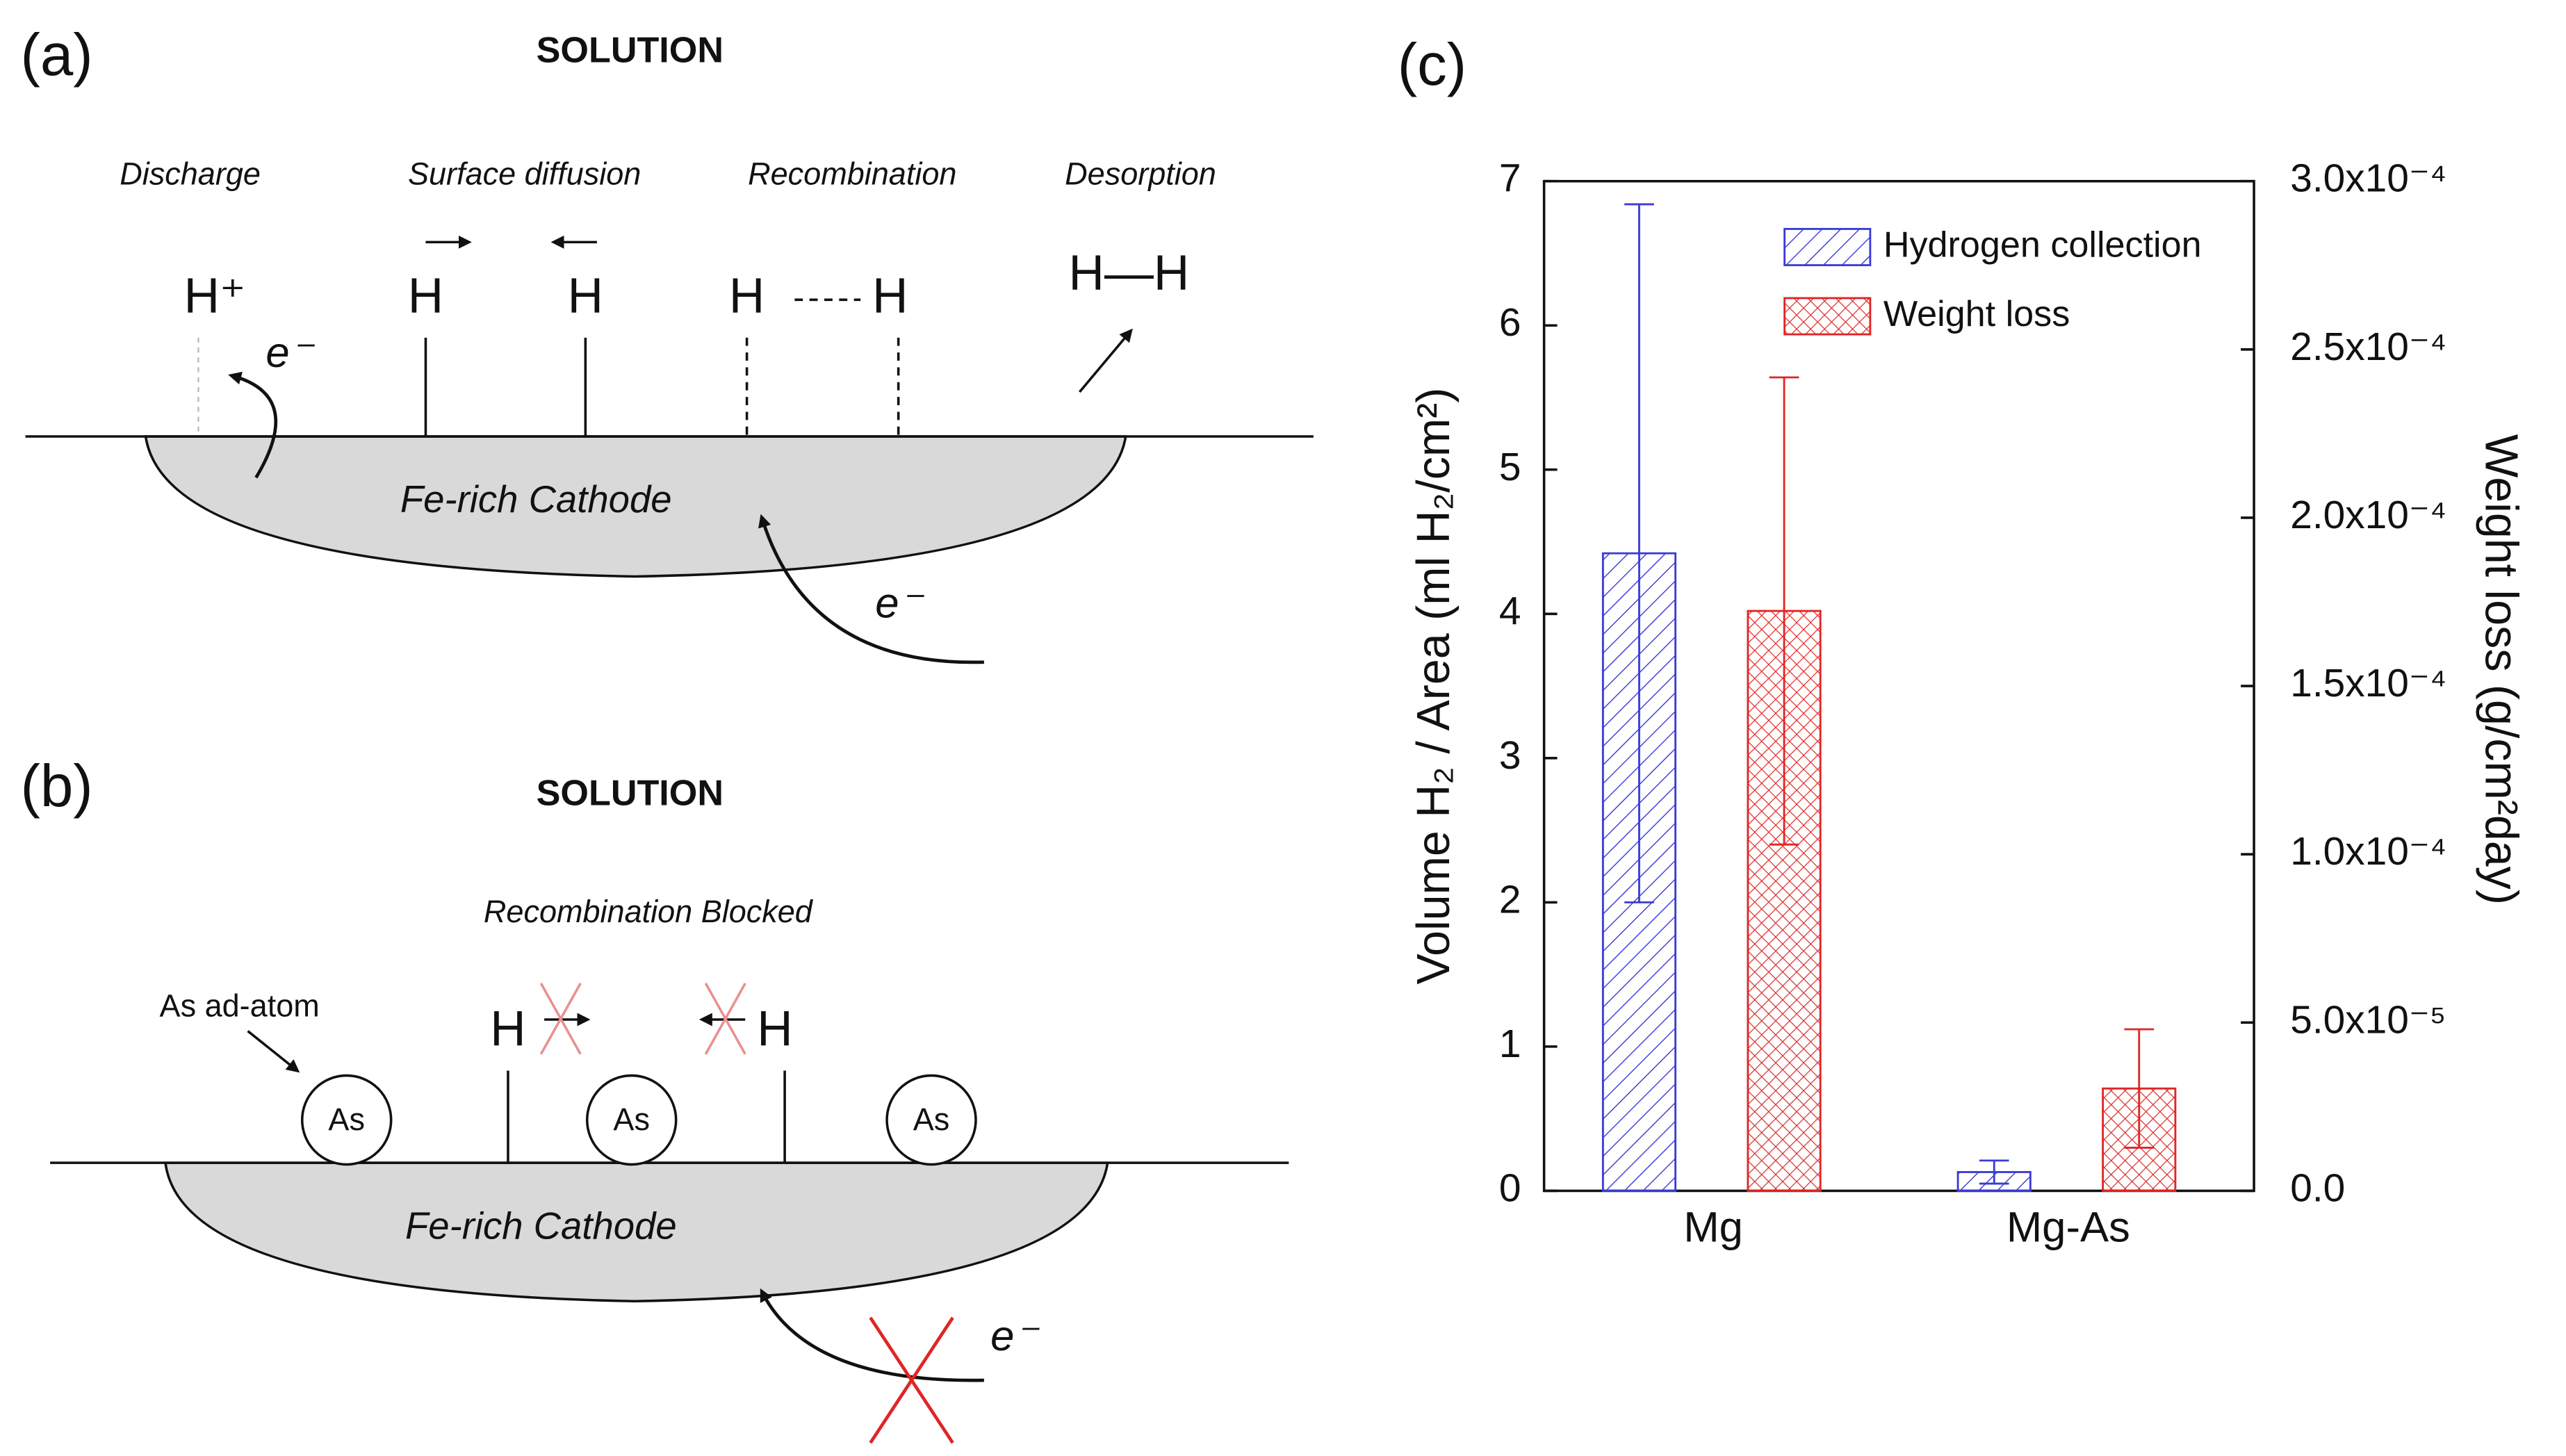 Image resolution: width=2566 pixels, height=1456 pixels. Describe the element at coordinates (1129, 273) in the screenshot. I see `species: H—H` at that location.